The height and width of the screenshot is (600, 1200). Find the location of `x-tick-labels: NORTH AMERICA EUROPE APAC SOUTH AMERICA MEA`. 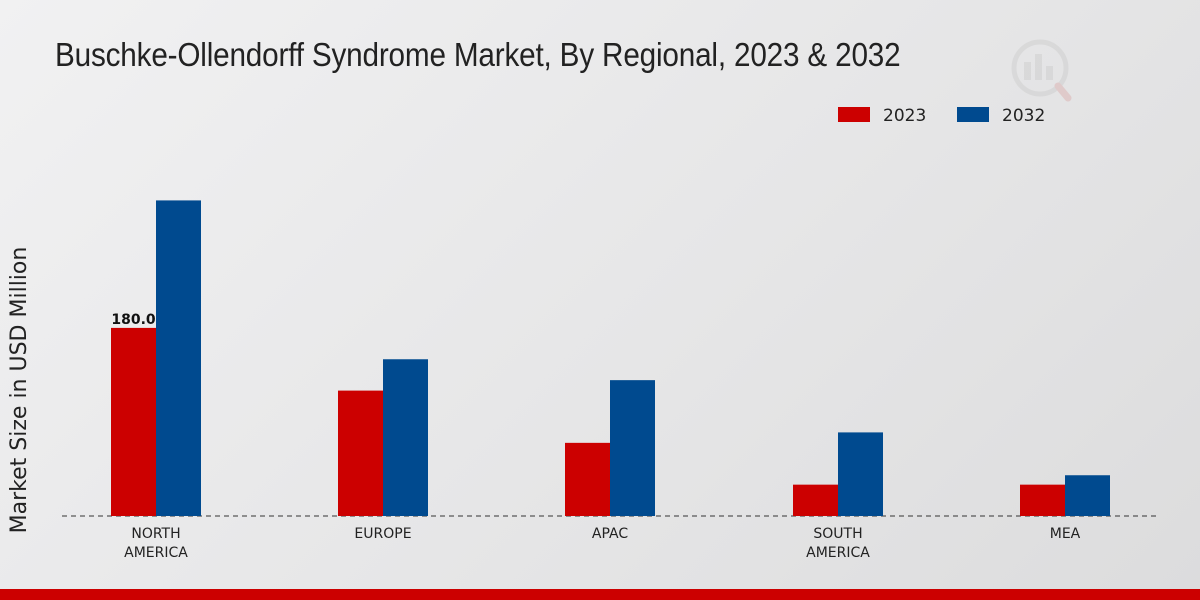

x-tick-labels: NORTH AMERICA EUROPE APAC SOUTH AMERICA MEA is located at coordinates (602, 543).